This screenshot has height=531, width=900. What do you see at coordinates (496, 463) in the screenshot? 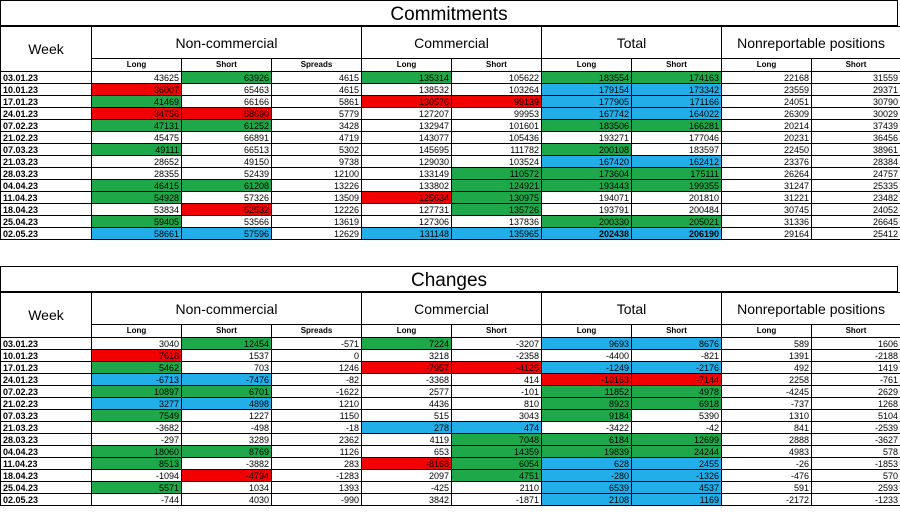
I see `data-cell: 6054` at bounding box center [496, 463].